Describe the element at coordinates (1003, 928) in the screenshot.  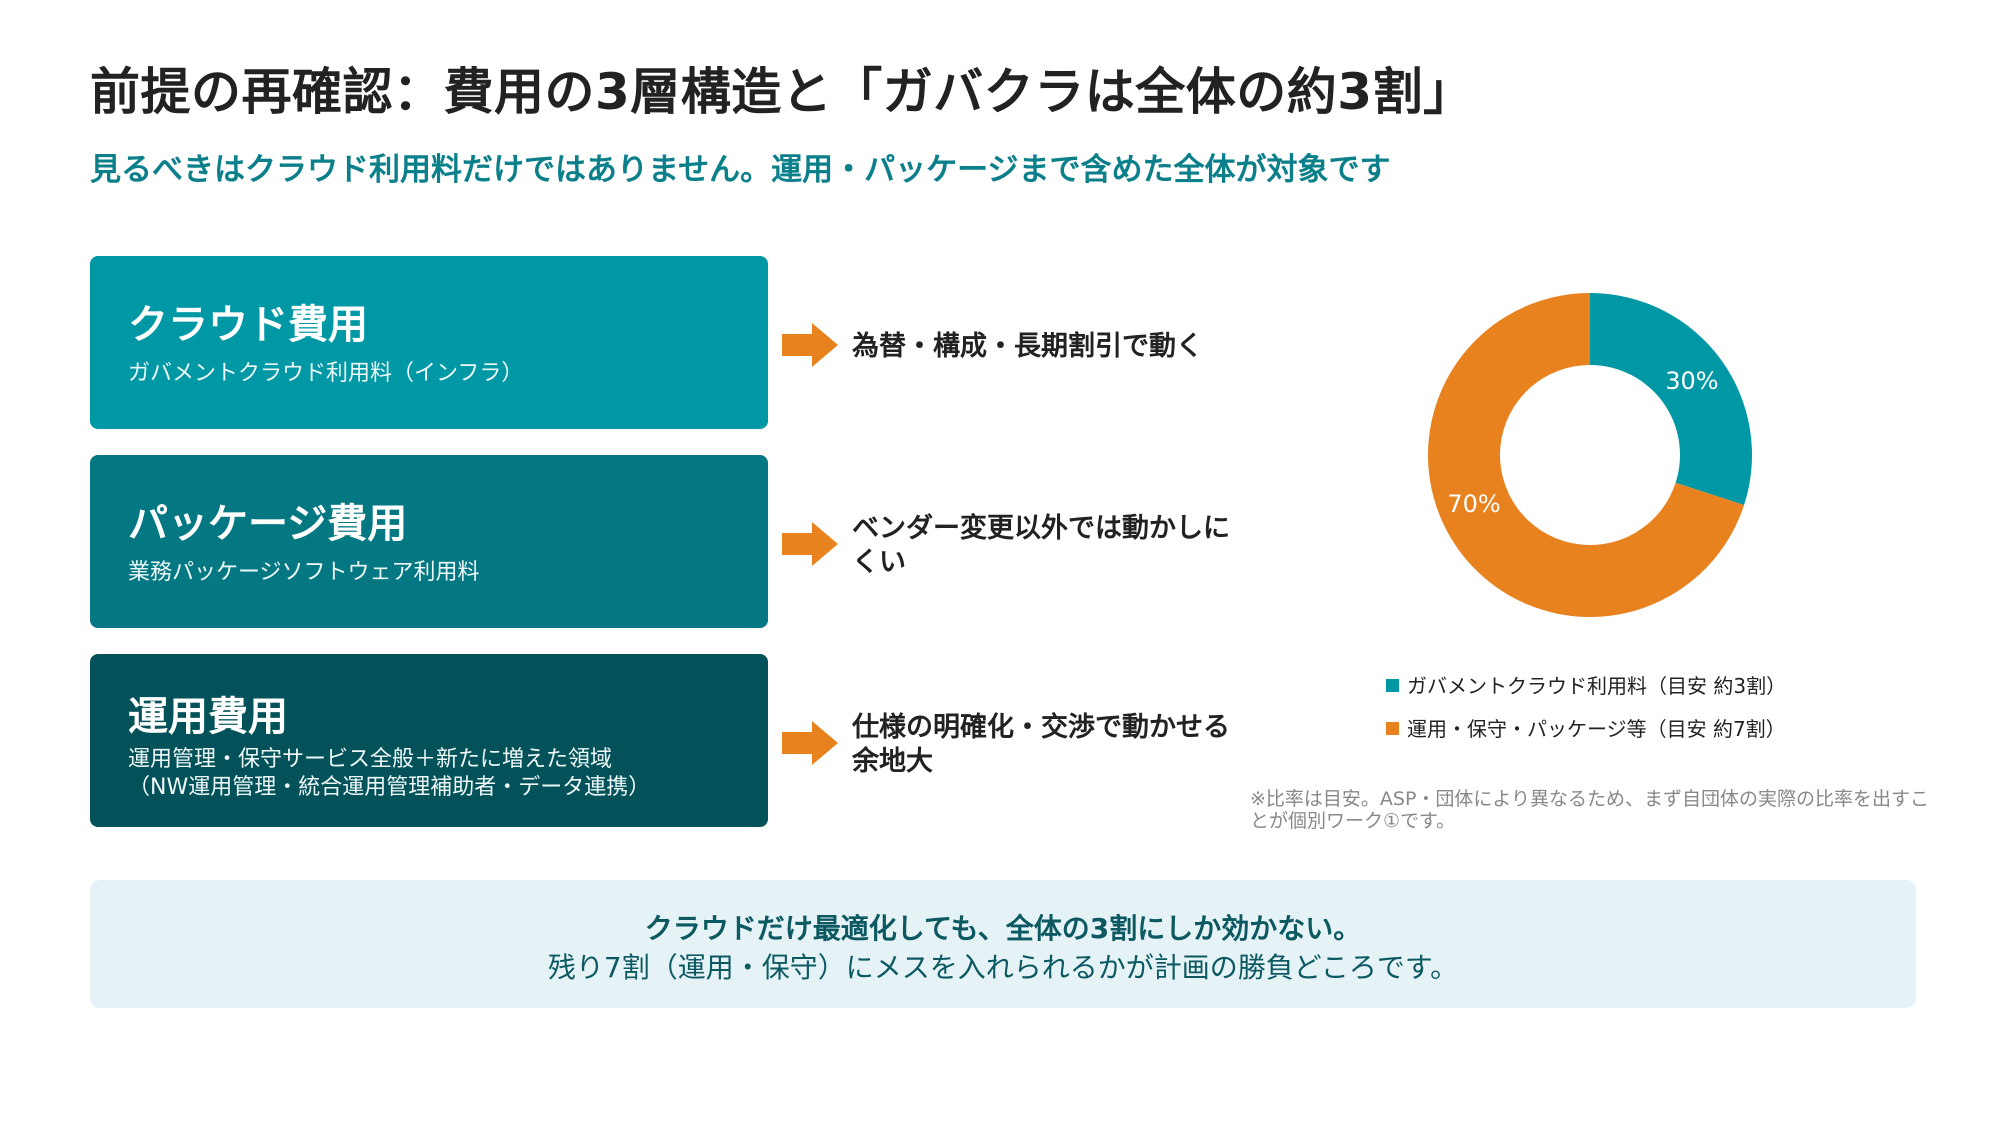
I see `summary-line-1: クラウドだけ最適化しても、全体の3割にしか効かない。` at that location.